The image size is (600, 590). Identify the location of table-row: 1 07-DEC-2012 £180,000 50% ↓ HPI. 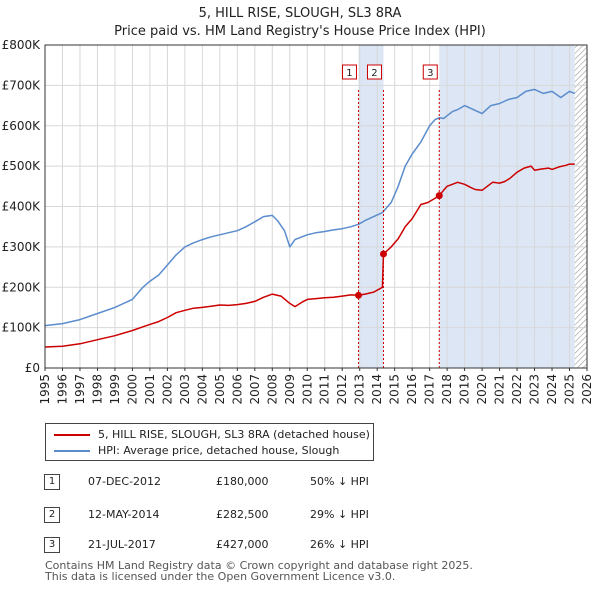
(234, 482).